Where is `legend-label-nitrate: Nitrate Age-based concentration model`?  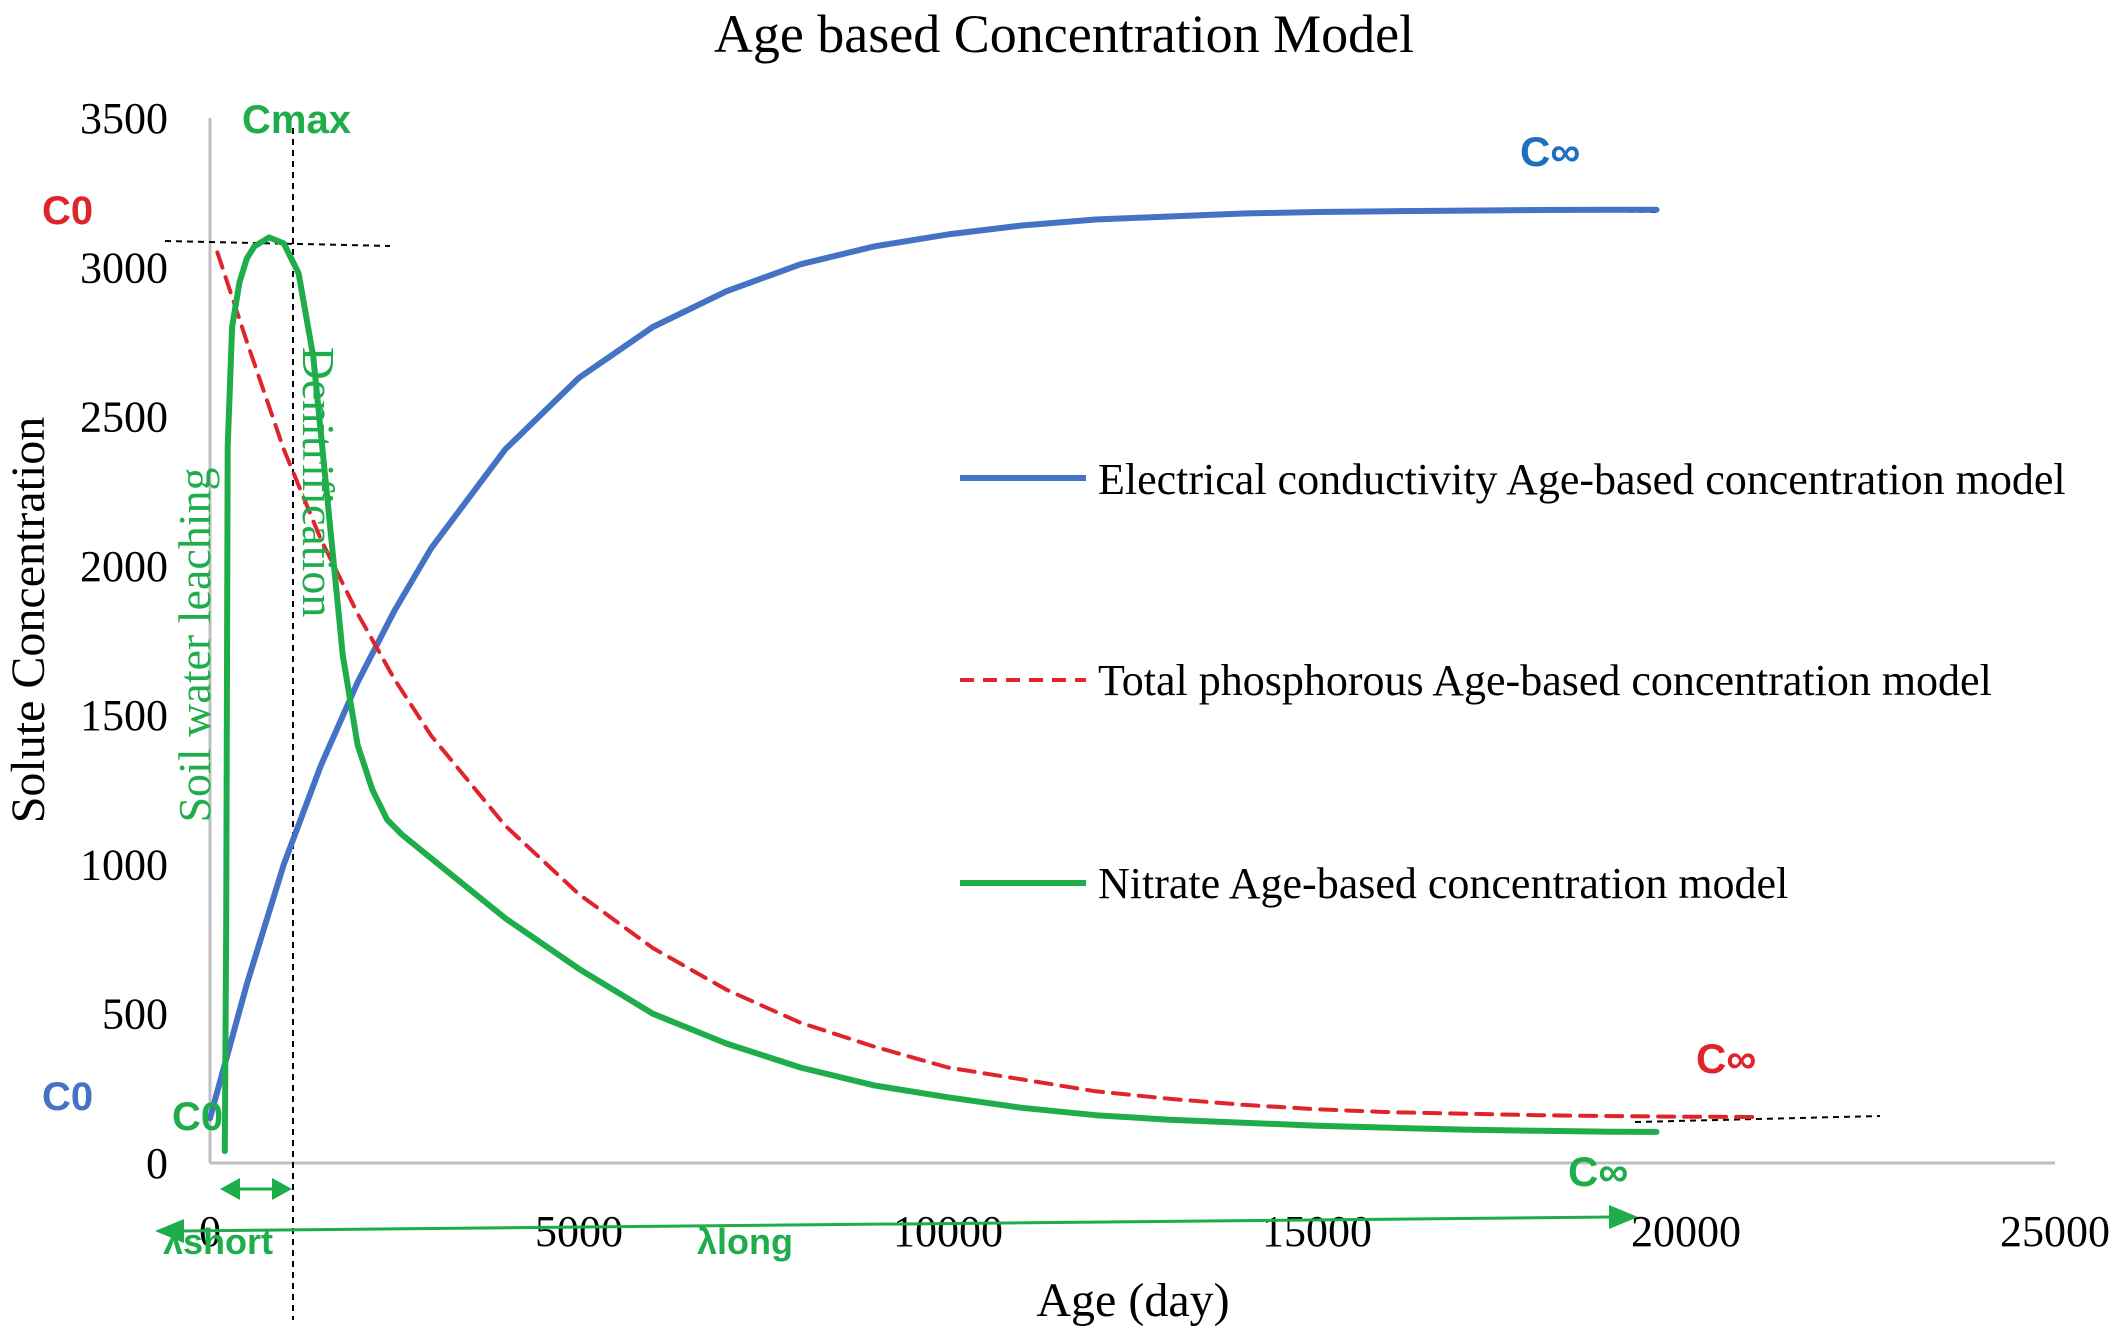
legend-label-nitrate: Nitrate Age-based concentration model is located at coordinates (1443, 883).